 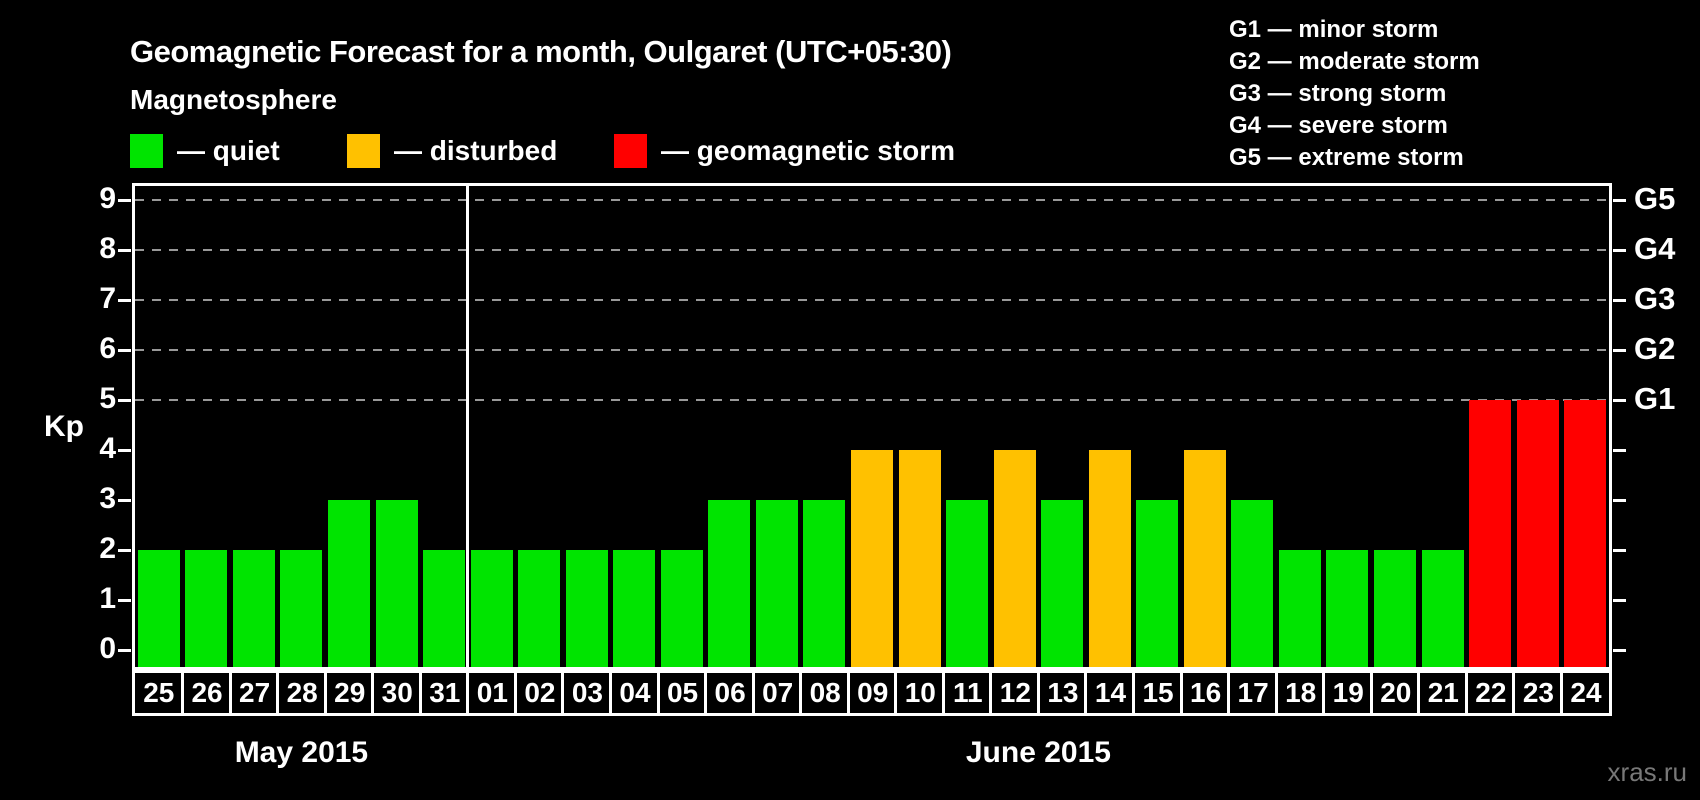 I want to click on g-axis-label: G2, so click(x=1655, y=348).